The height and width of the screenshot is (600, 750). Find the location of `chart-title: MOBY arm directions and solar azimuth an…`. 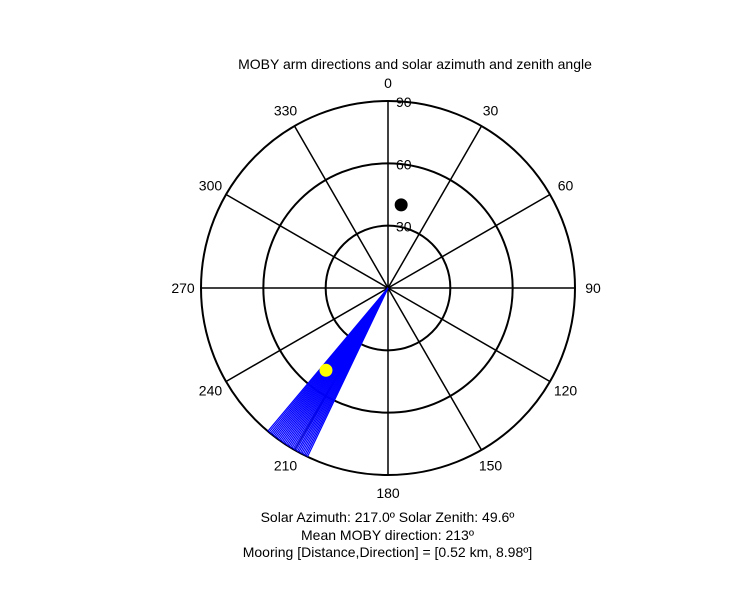

chart-title: MOBY arm directions and solar azimuth an… is located at coordinates (415, 64).